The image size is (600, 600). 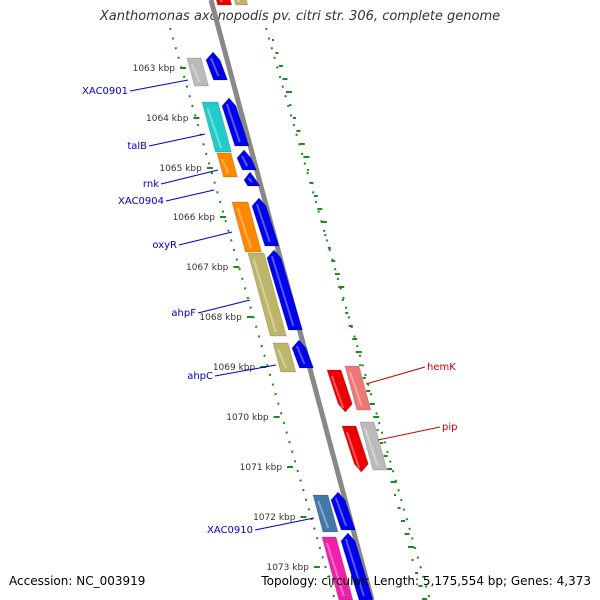 I want to click on cds-rnk-highlight, so click(x=225, y=166).